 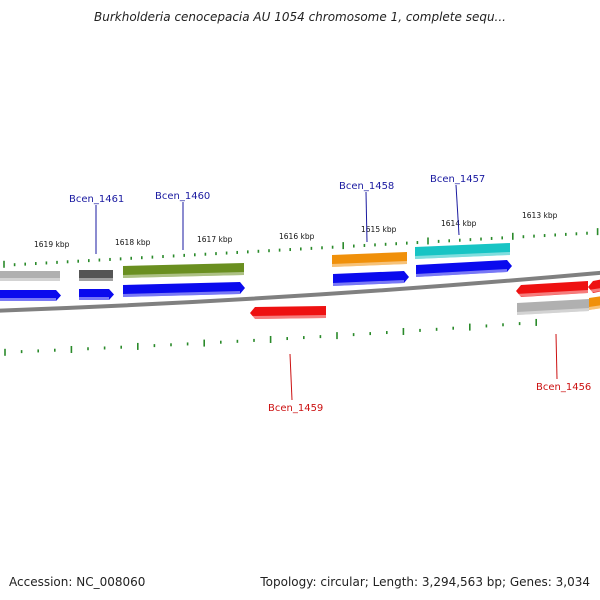 I want to click on gene-label: Bcen_1458, so click(x=366, y=186).